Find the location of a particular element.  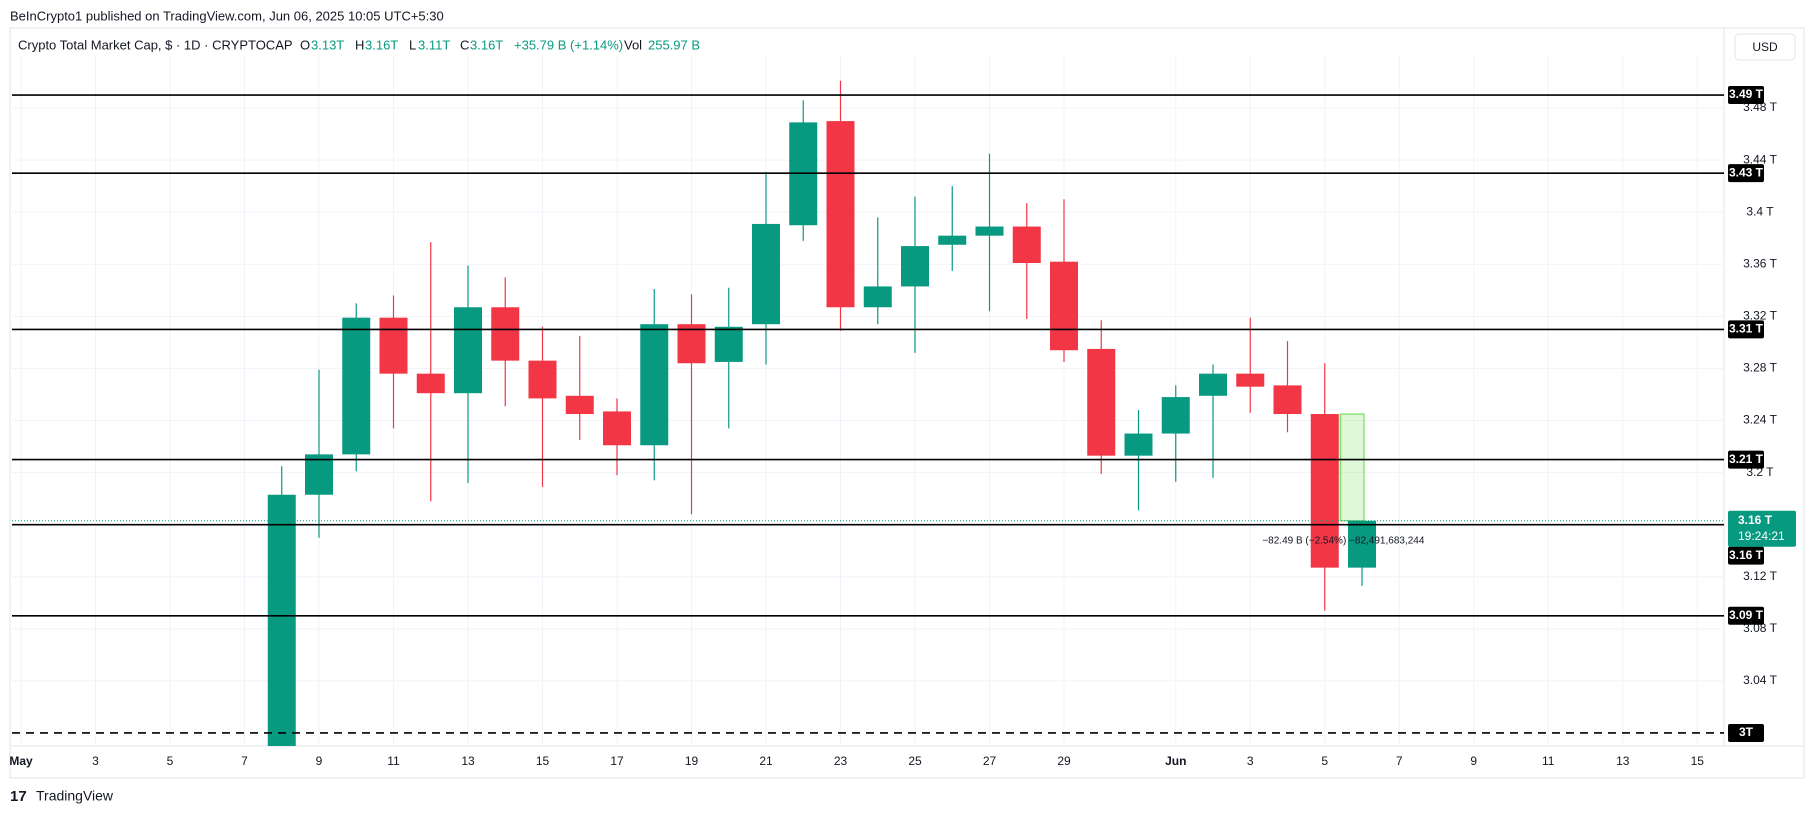

h-label: H is located at coordinates (359, 44).